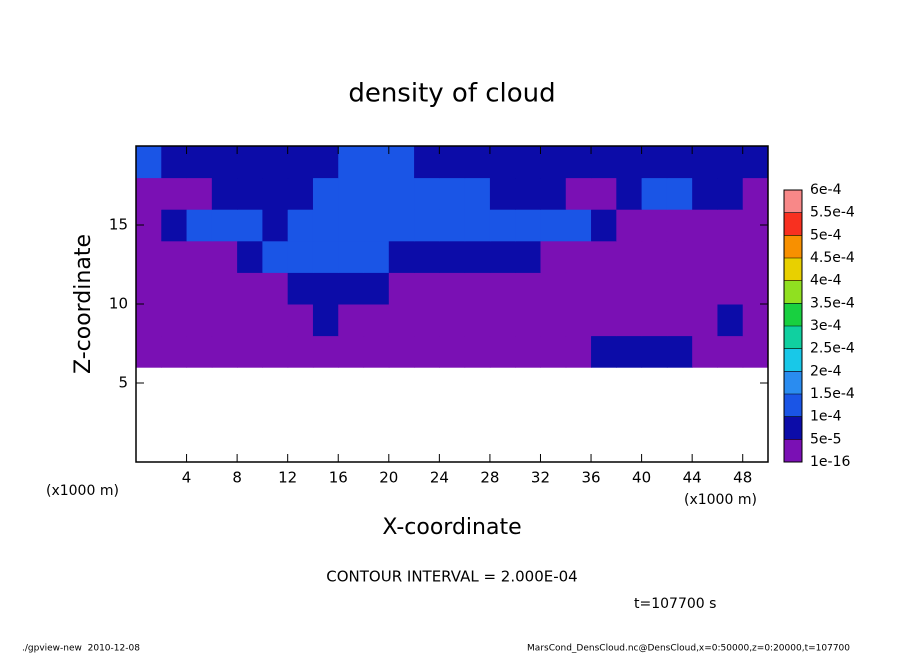 The width and height of the screenshot is (904, 654). I want to click on x-tick-label: 28, so click(489, 478).